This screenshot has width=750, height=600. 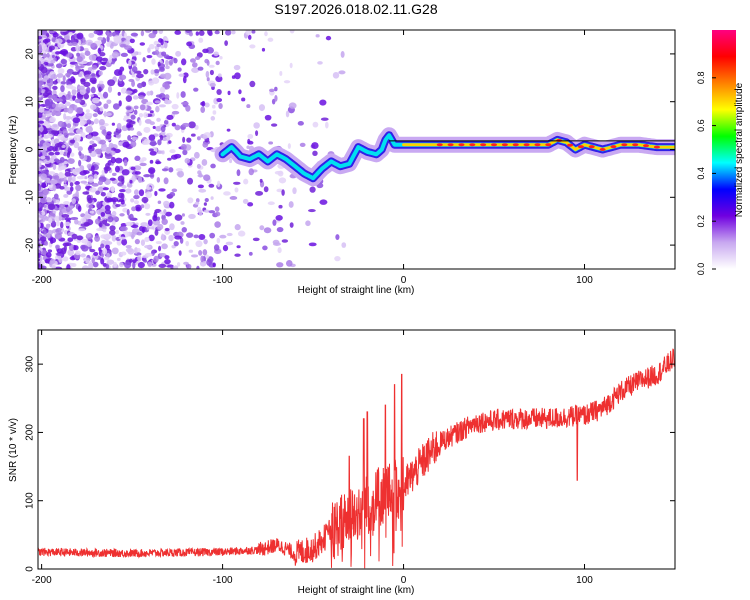 I want to click on snr-x-label: Height of straight line (km), so click(x=356, y=590).